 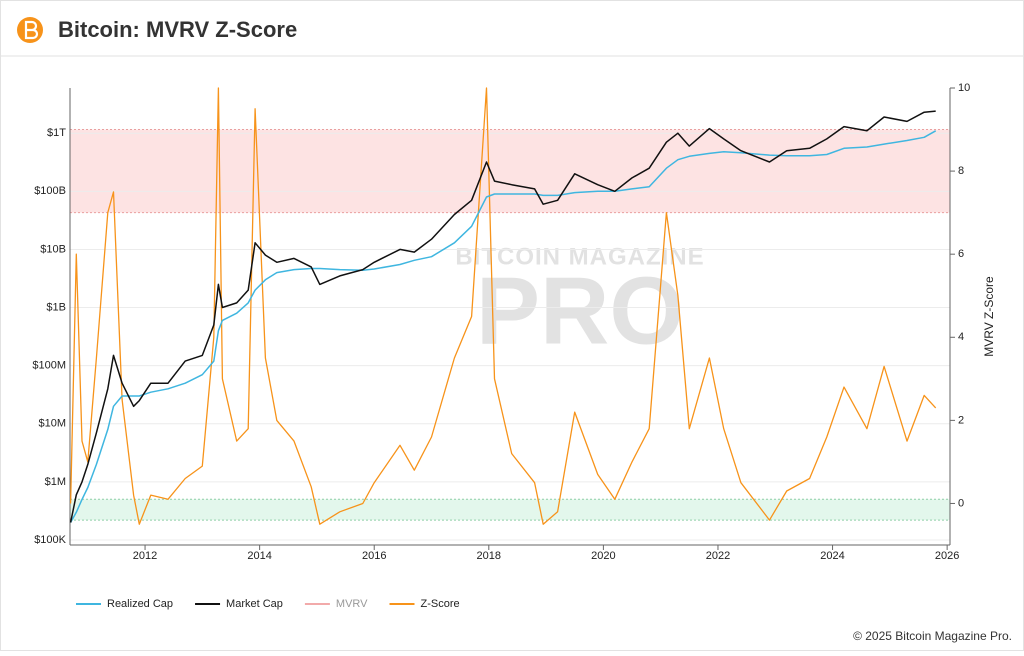 I want to click on x-tick-label: 2014, so click(x=259, y=556).